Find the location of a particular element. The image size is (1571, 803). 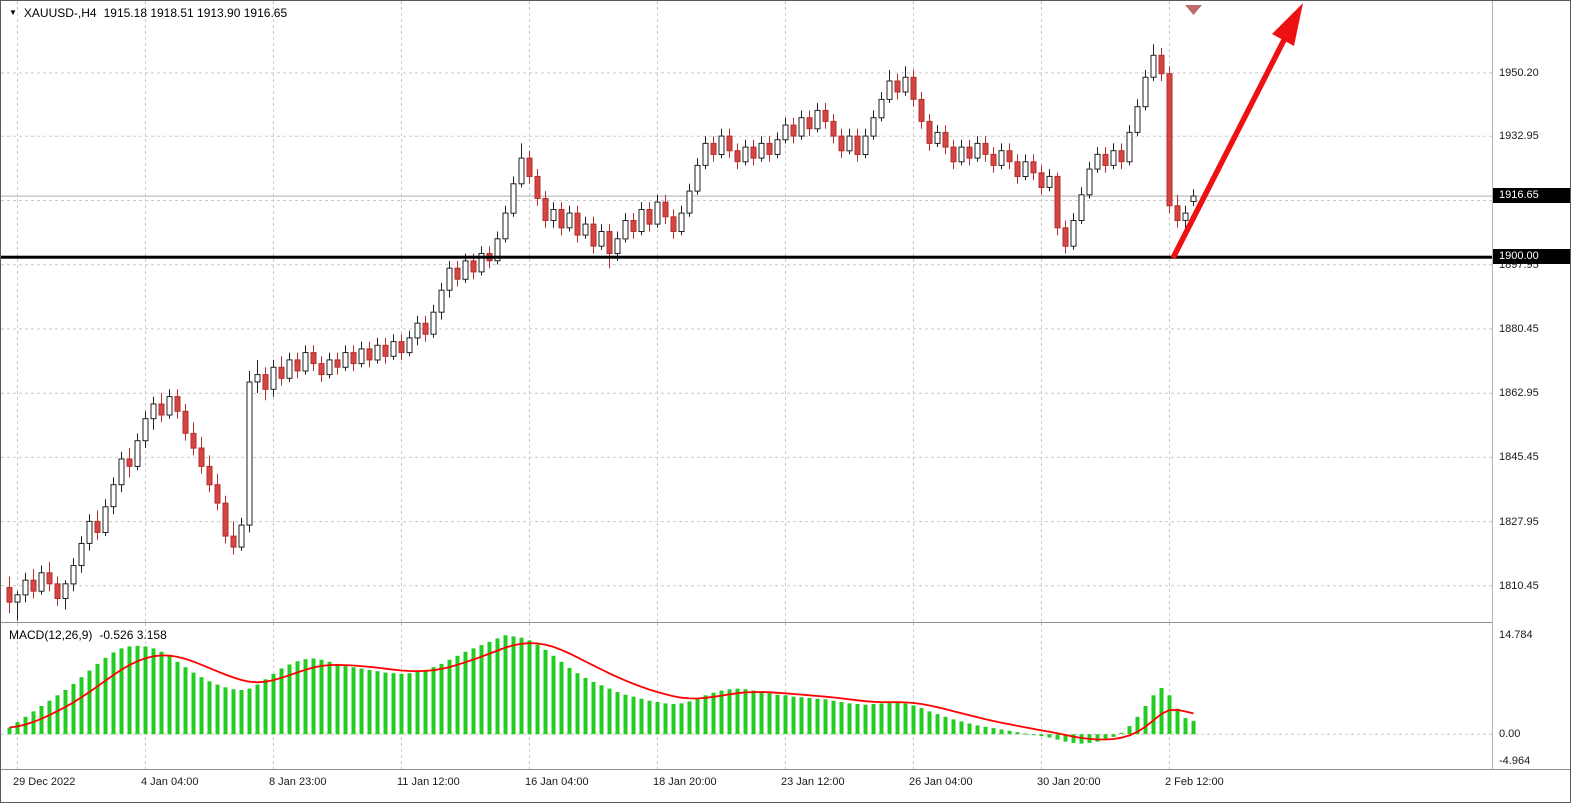

price-axis-label: 1950.20 is located at coordinates (1519, 73).